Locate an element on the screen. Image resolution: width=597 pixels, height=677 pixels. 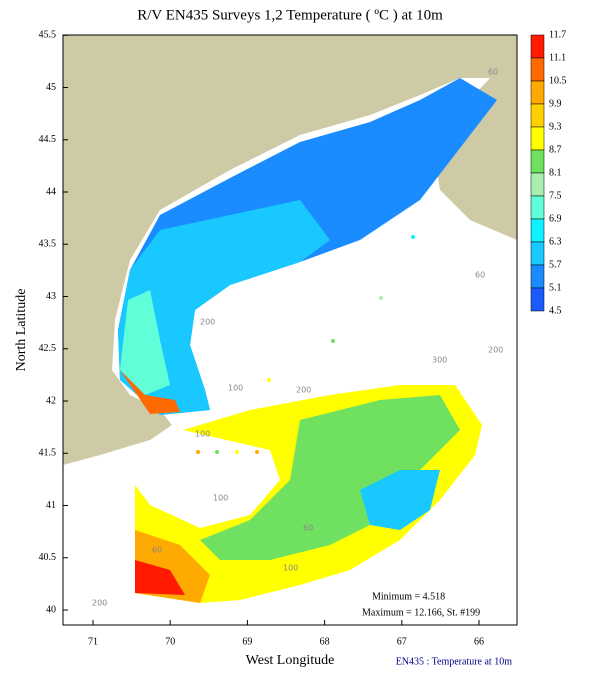
colorbar-label: 5.1 is located at coordinates (555, 287).